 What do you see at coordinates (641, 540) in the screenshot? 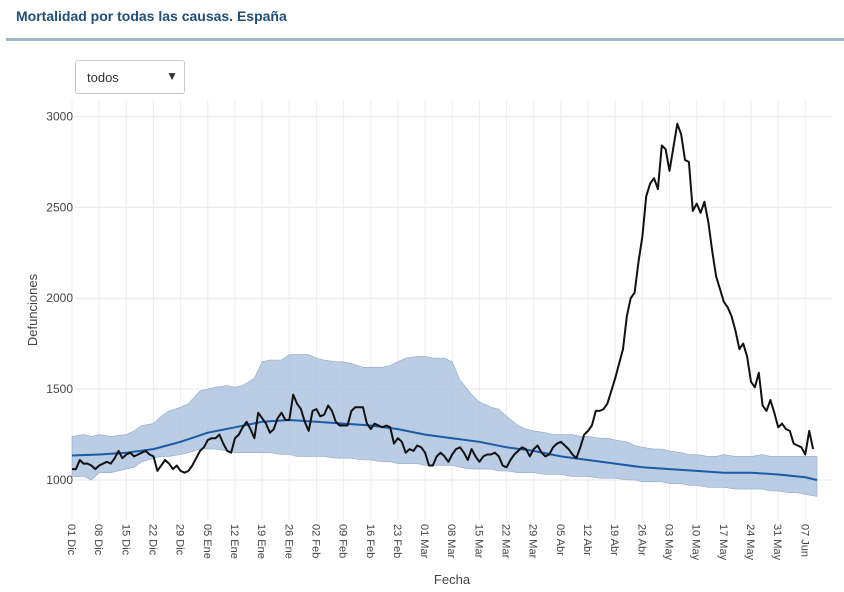
I see `x-tick-label: 26 Abr` at bounding box center [641, 540].